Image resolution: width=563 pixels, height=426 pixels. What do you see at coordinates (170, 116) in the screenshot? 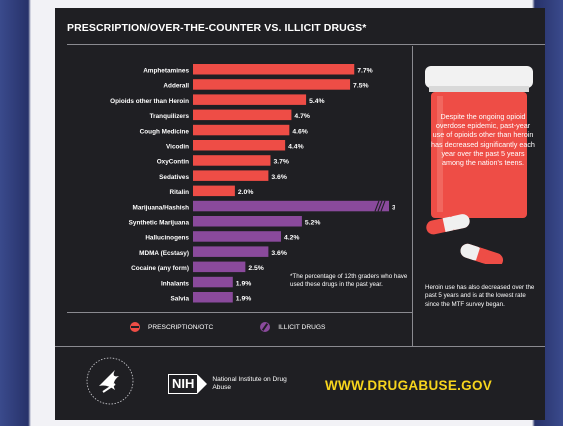
I see `category-label: Tranquilizers` at bounding box center [170, 116].